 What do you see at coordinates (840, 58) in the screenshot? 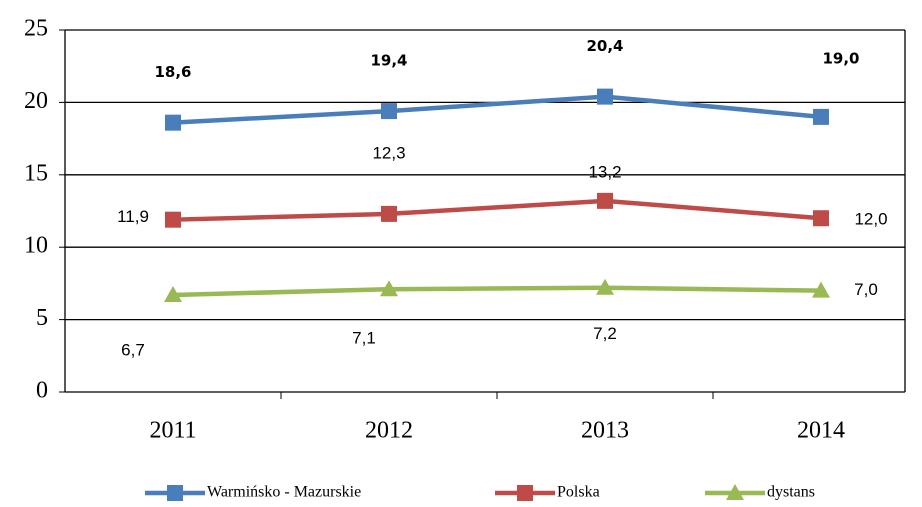
I see `data-label: 19,0` at bounding box center [840, 58].